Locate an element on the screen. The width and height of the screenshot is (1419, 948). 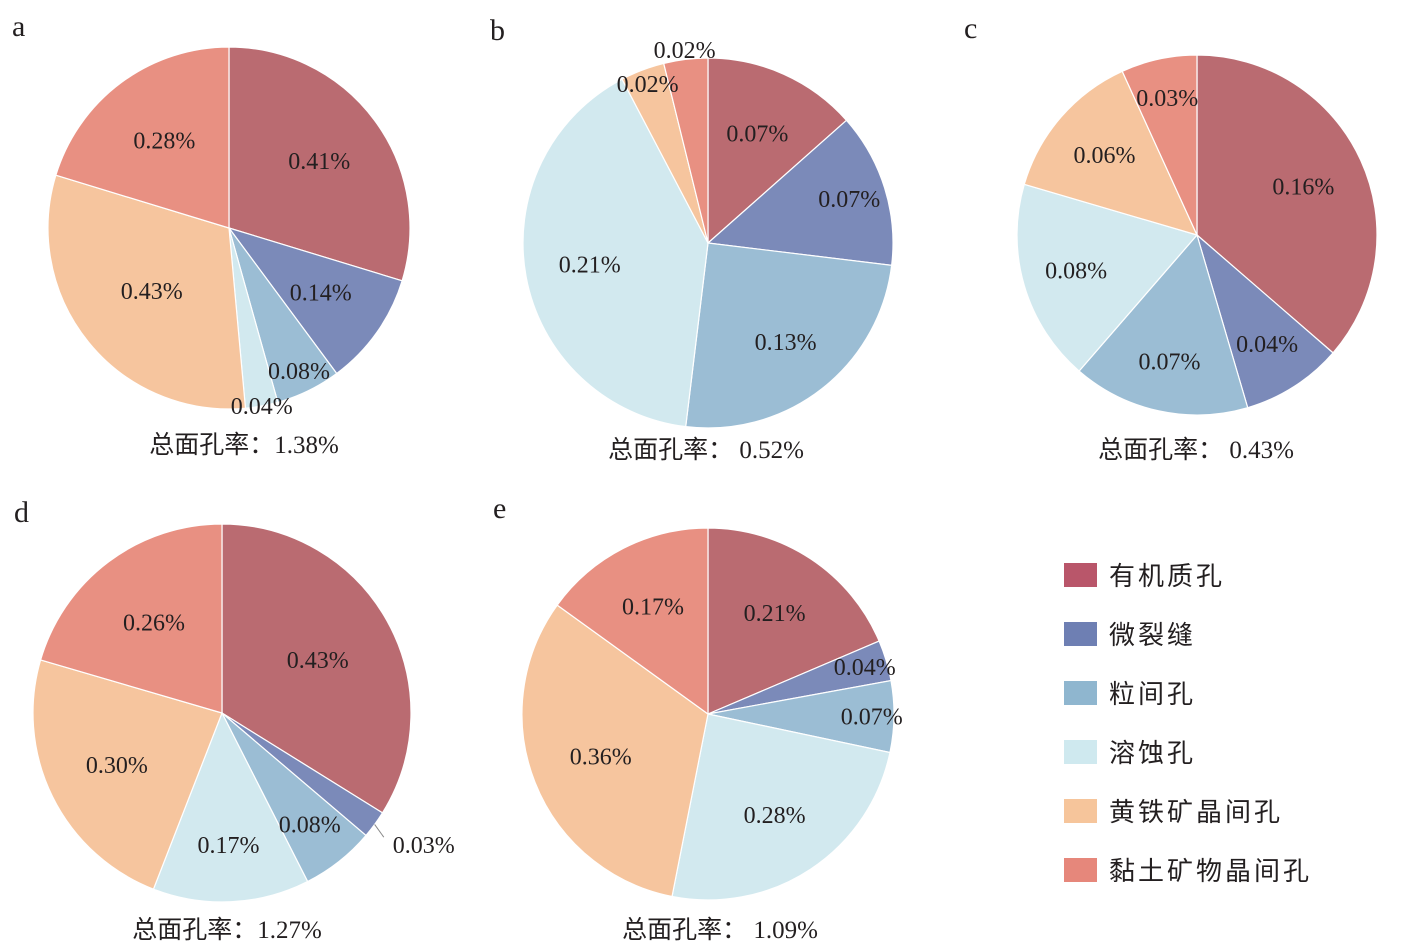
slice-label-b-3: 0.13% is located at coordinates (786, 343).